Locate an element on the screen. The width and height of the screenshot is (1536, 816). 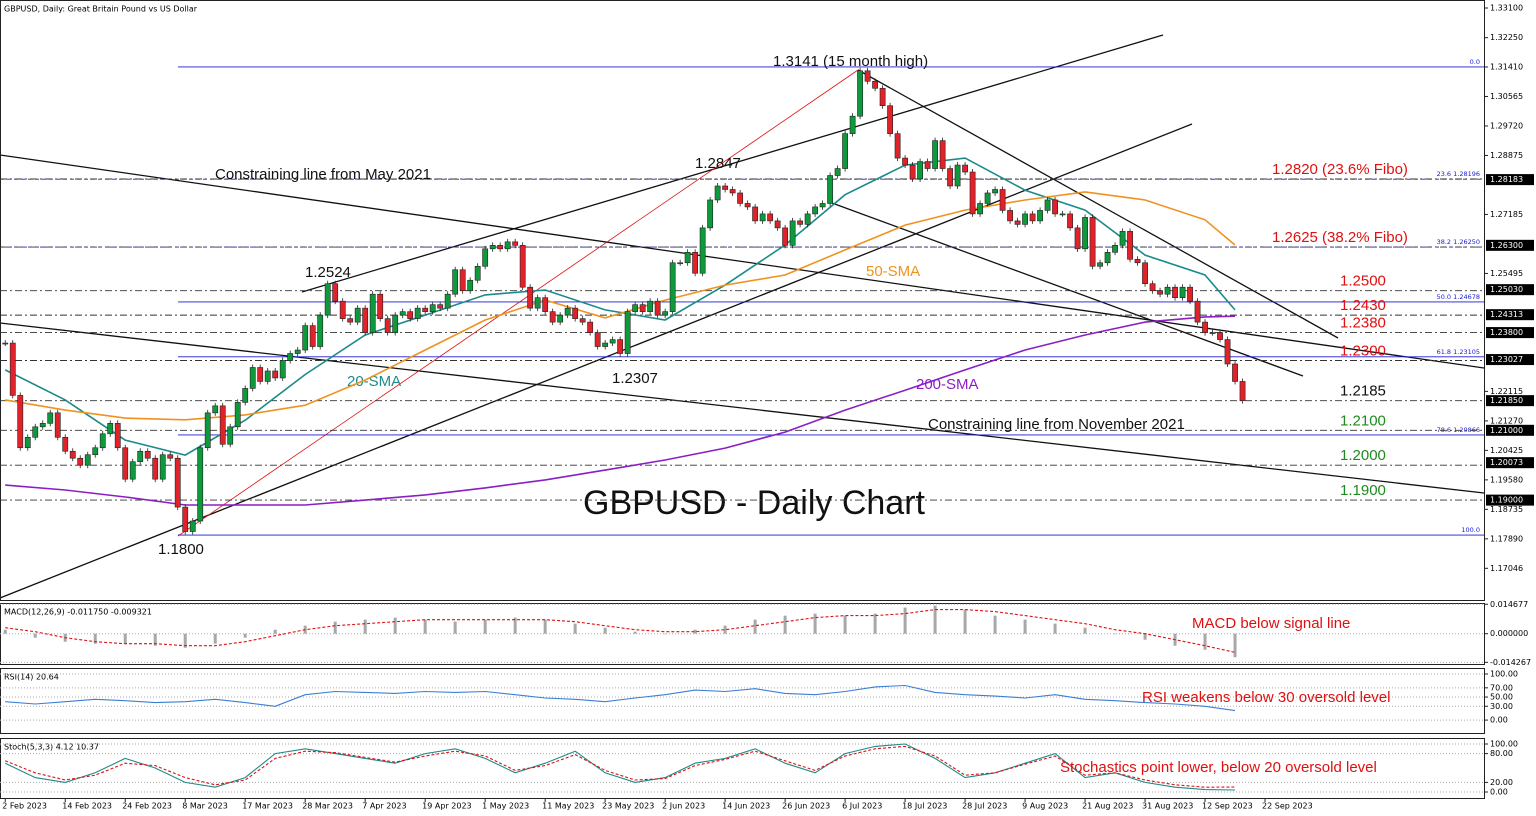
y-tick-label: 1.33100 is located at coordinates (1506, 7).